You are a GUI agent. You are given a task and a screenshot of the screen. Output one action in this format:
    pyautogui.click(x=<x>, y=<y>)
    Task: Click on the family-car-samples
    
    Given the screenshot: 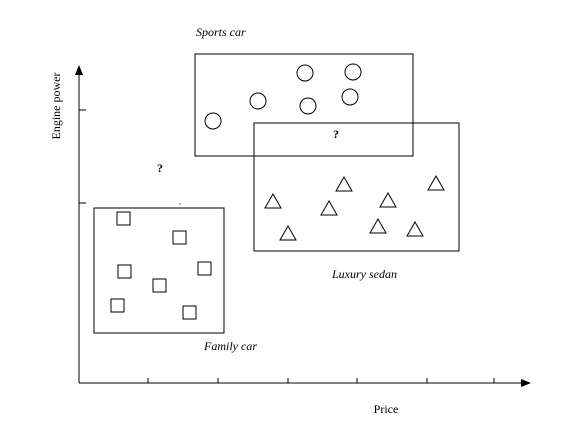 What is the action you would take?
    pyautogui.click(x=161, y=265)
    